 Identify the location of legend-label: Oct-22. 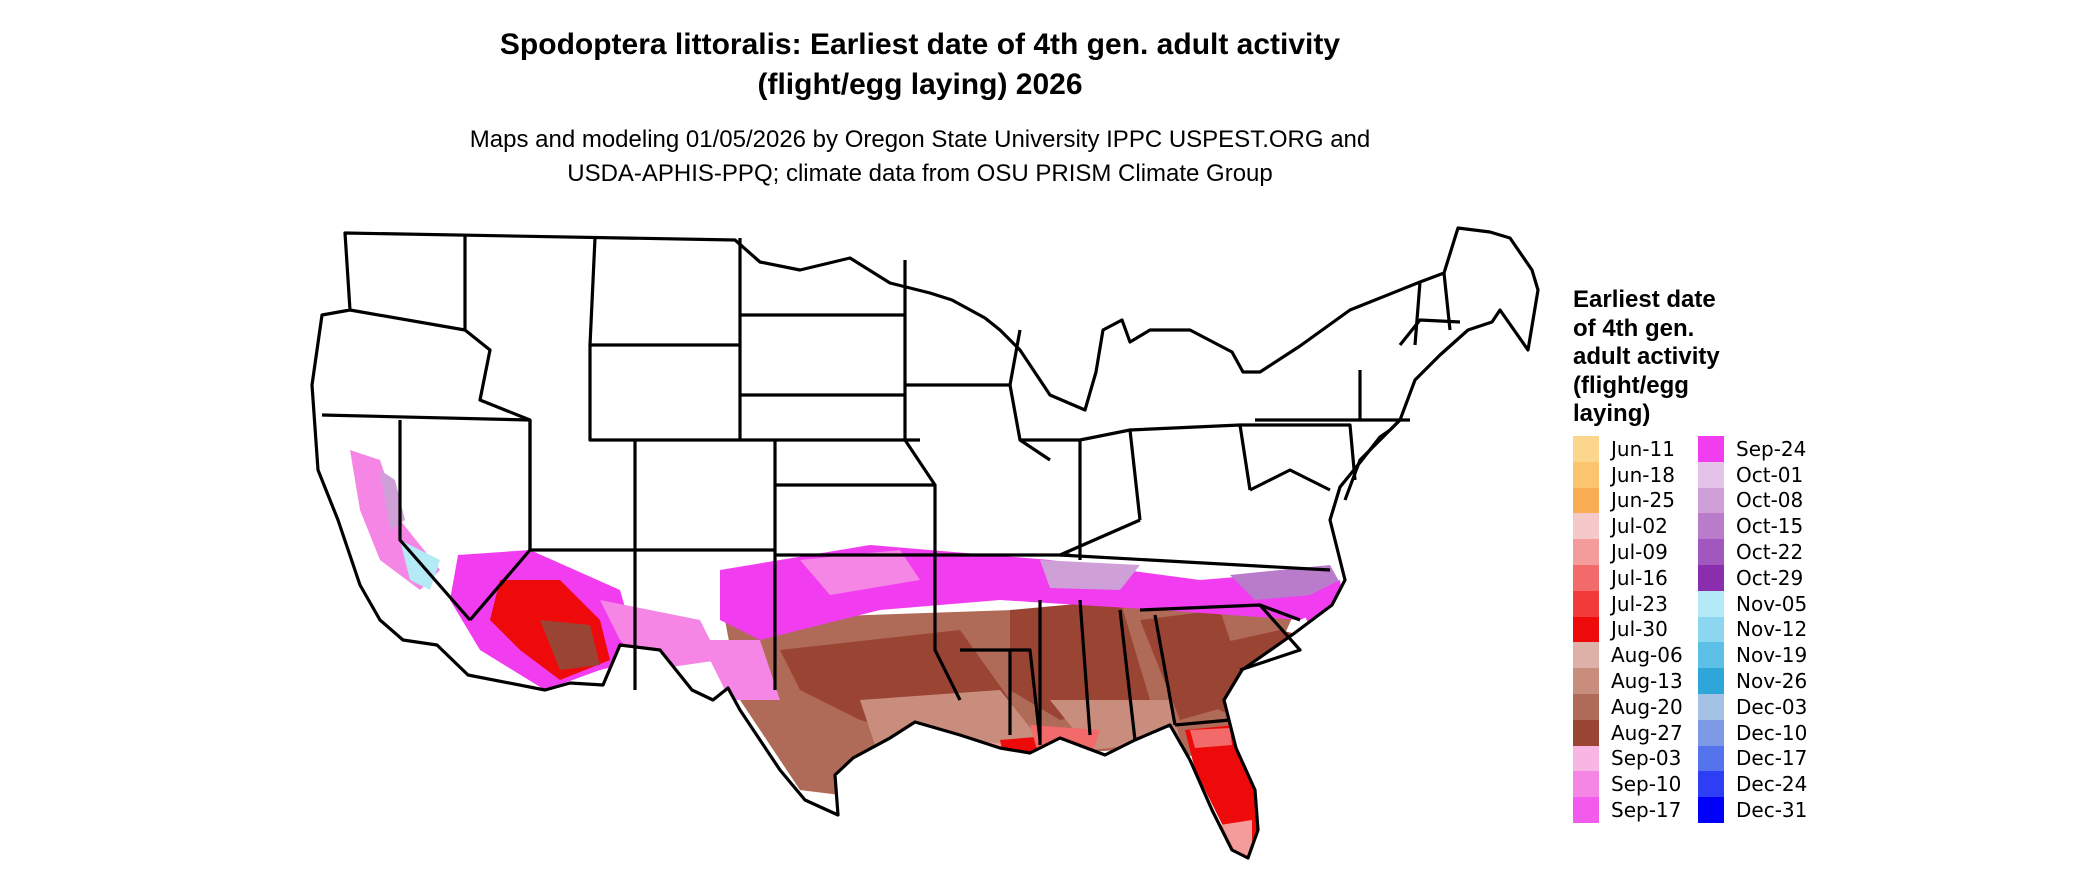
(1770, 552).